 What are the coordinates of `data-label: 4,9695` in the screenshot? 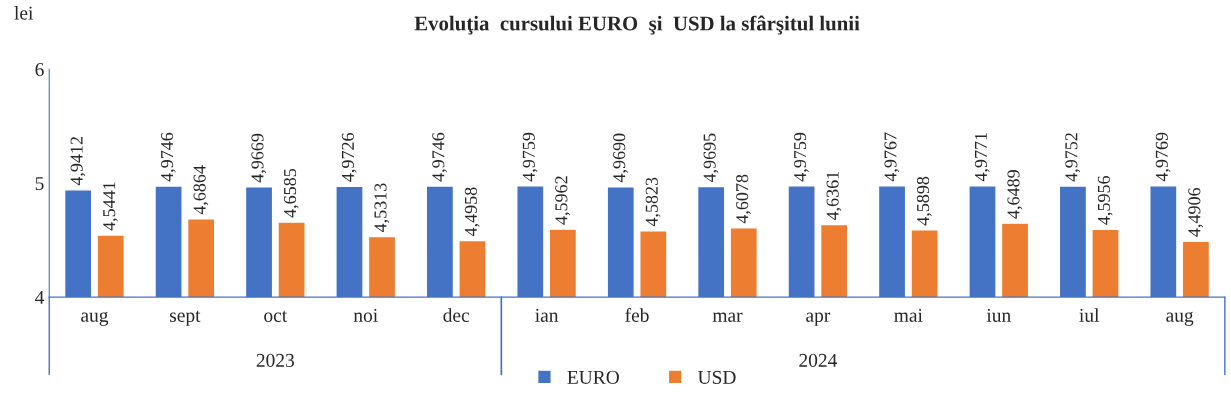 It's located at (711, 158).